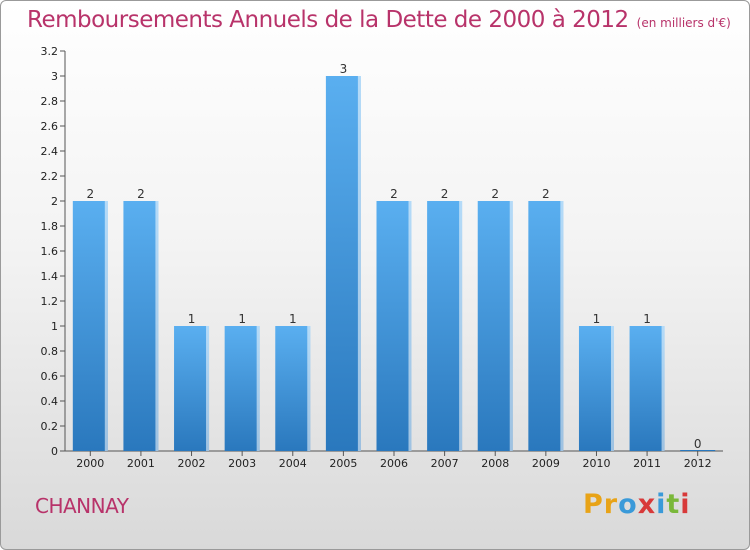  Describe the element at coordinates (293, 463) in the screenshot. I see `x-tick-label: 2004` at that location.